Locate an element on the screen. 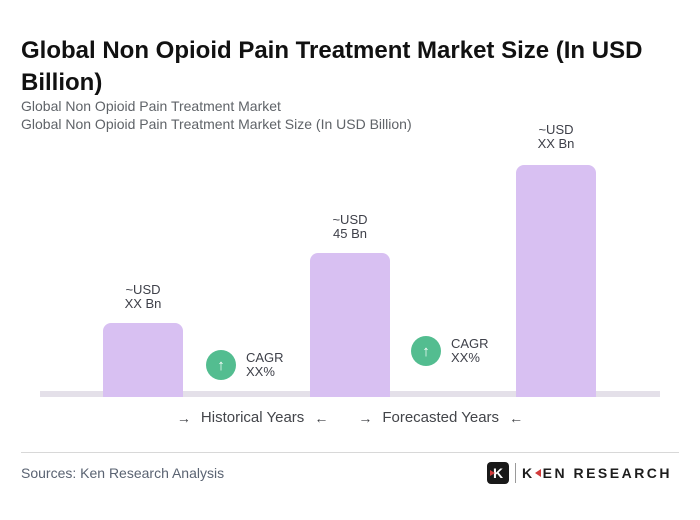 The width and height of the screenshot is (700, 520). footer-divider is located at coordinates (350, 452).